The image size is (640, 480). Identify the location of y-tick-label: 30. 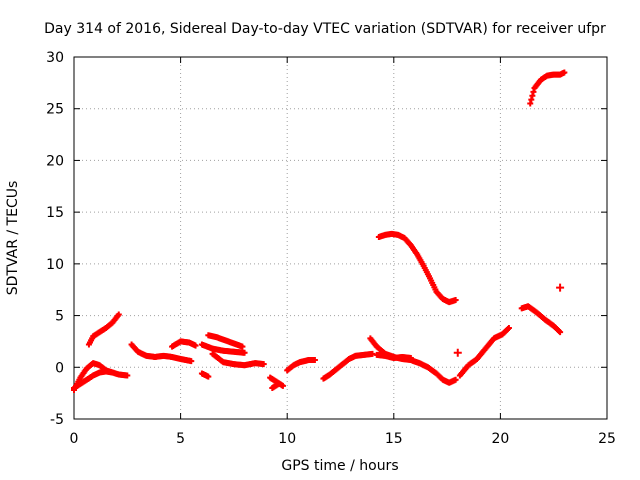
(55, 58).